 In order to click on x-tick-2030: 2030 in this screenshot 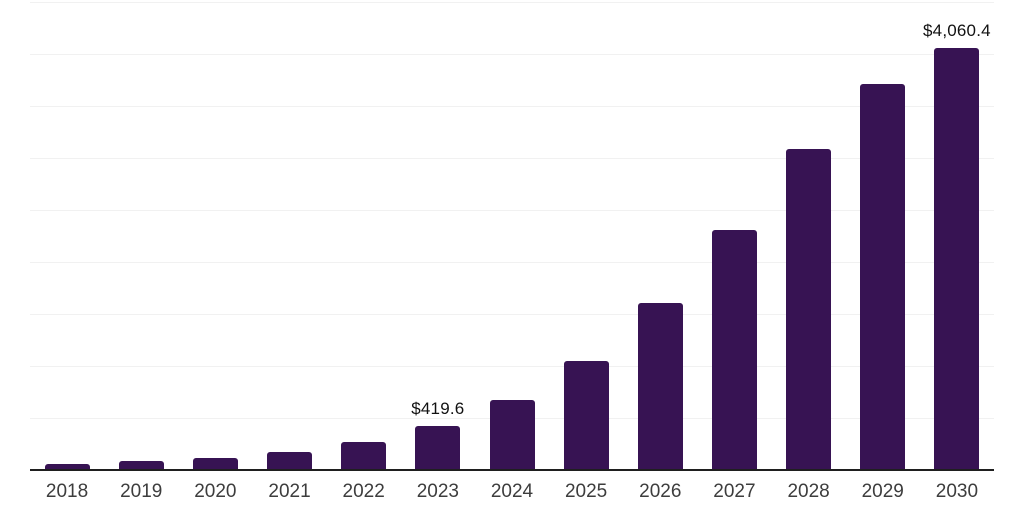, I will do `click(957, 491)`.